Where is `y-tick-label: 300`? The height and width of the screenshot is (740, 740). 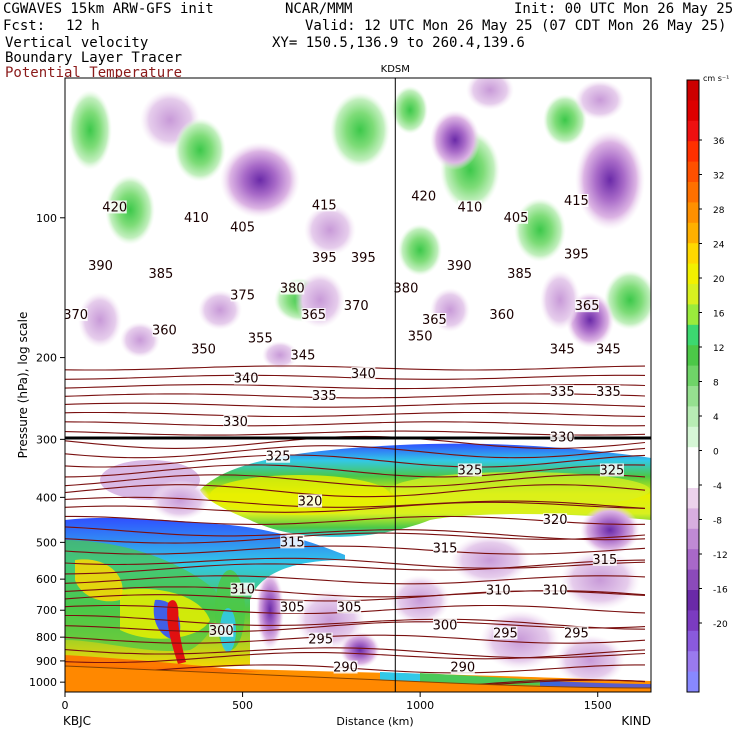
y-tick-label: 300 is located at coordinates (46, 439).